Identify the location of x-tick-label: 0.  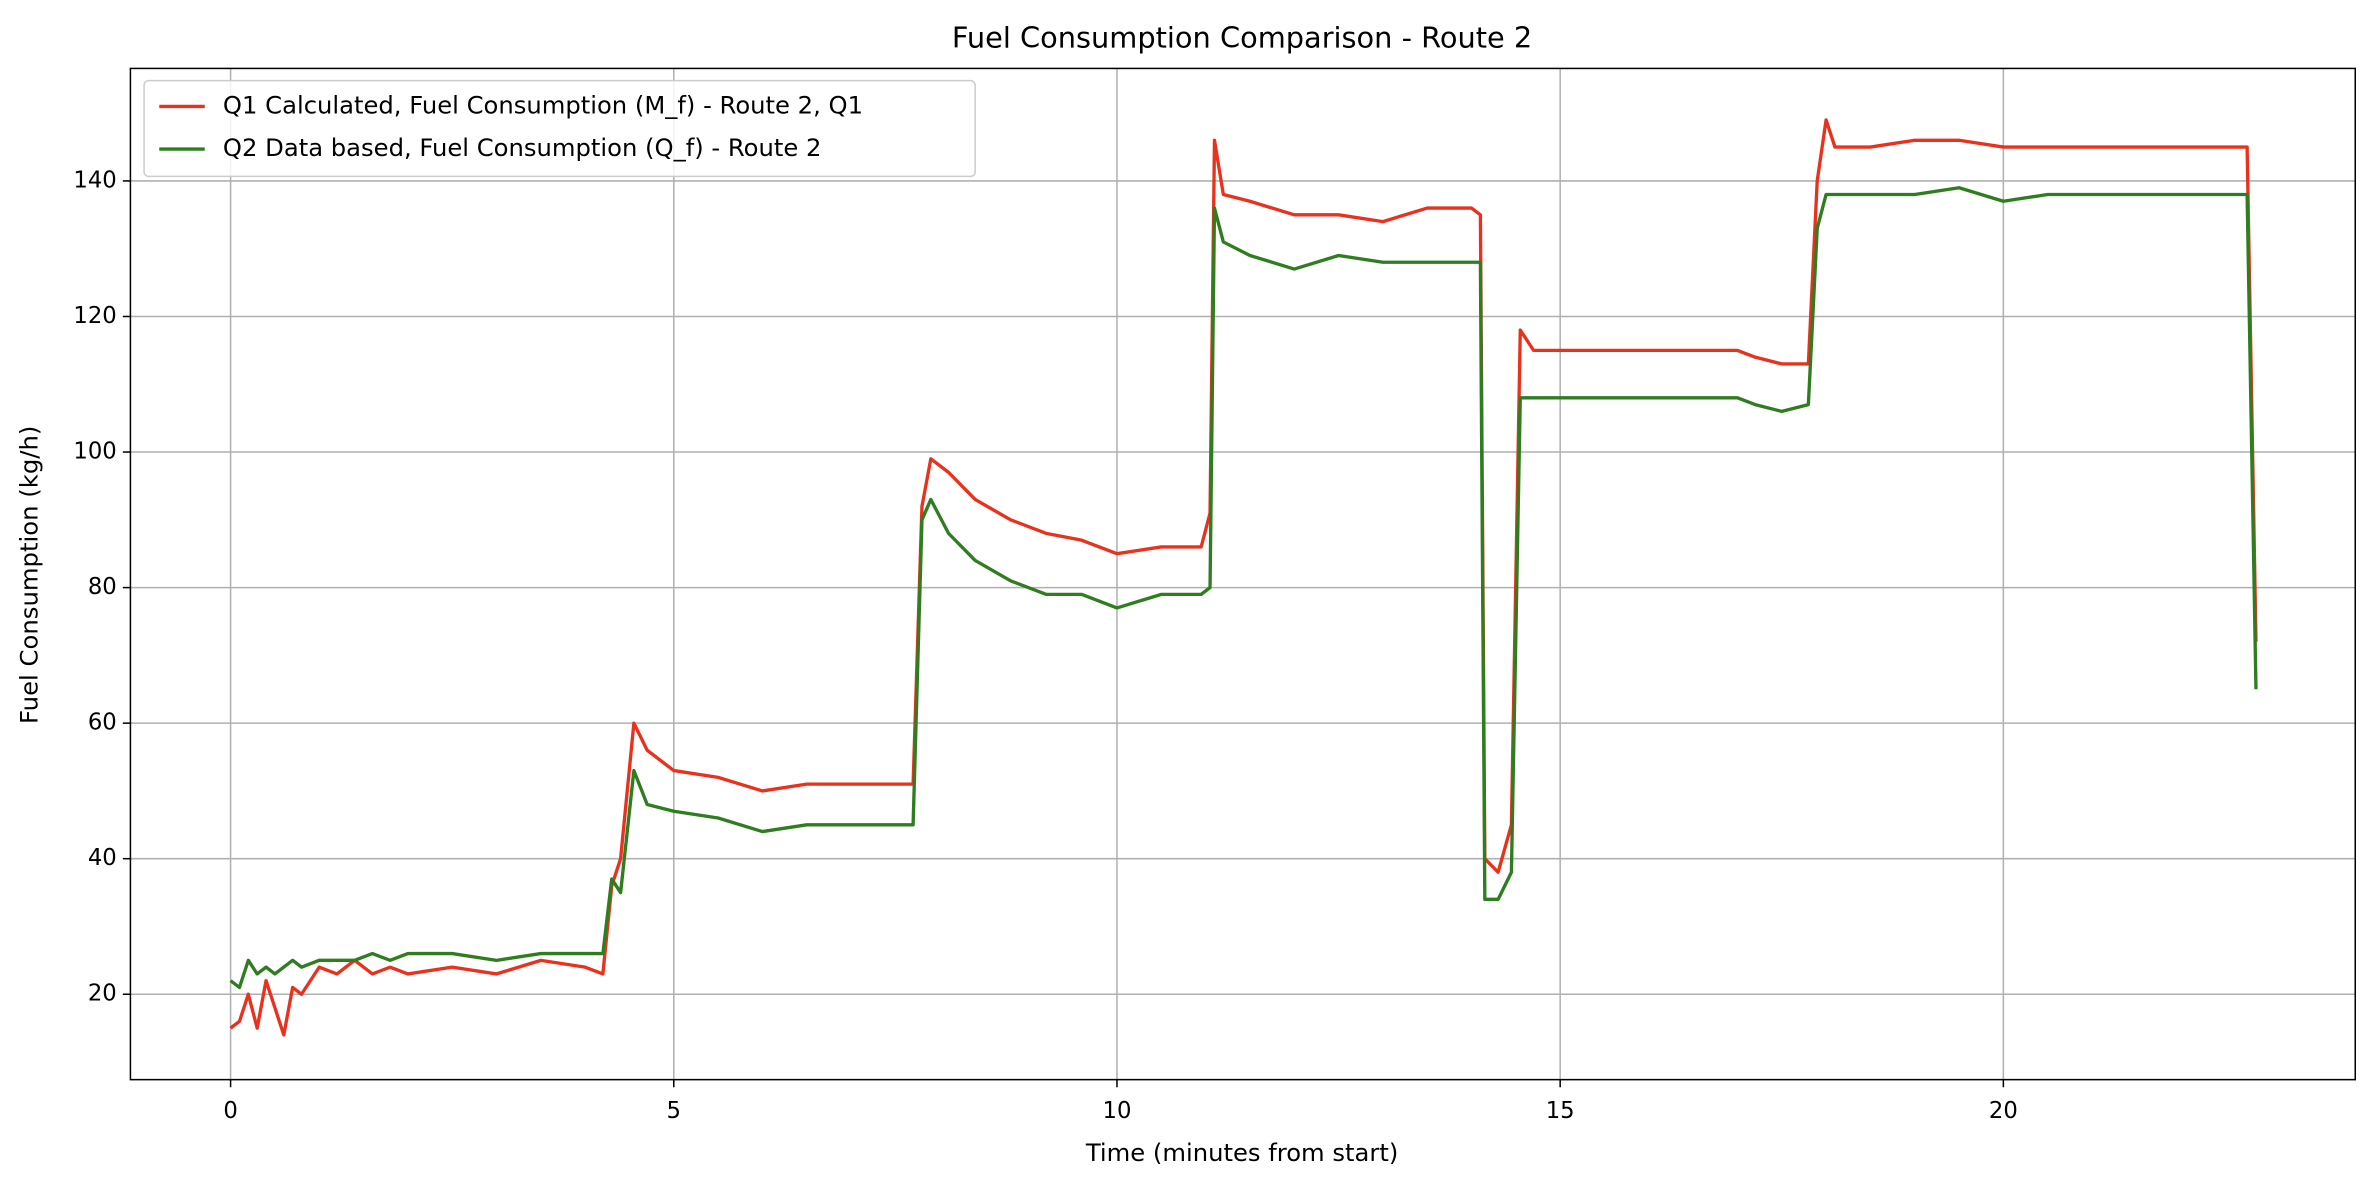
(230, 1111).